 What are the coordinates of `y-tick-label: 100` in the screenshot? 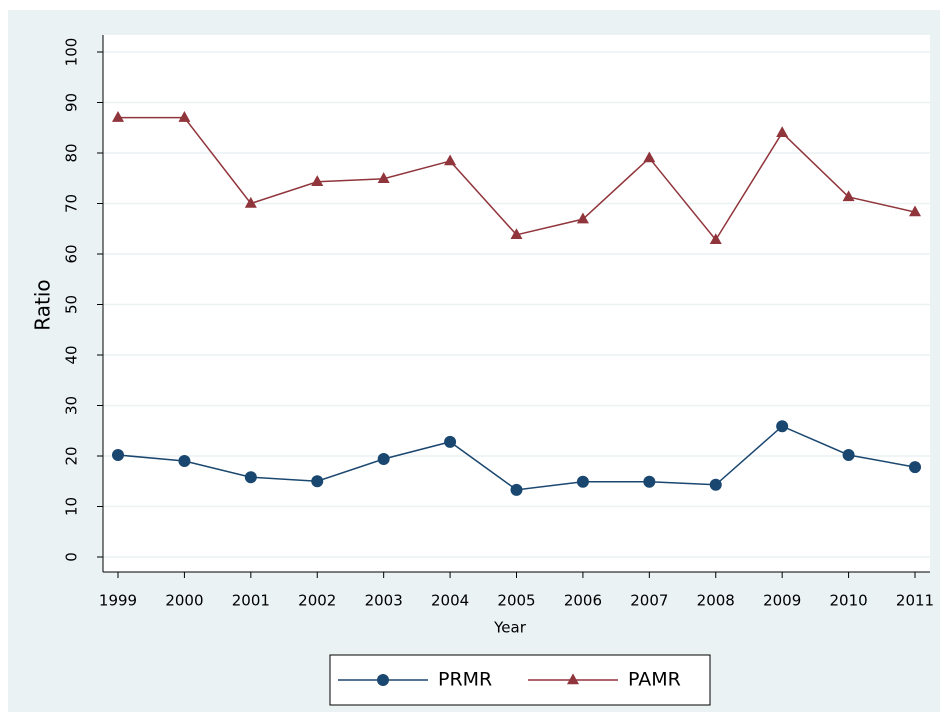 It's located at (72, 52).